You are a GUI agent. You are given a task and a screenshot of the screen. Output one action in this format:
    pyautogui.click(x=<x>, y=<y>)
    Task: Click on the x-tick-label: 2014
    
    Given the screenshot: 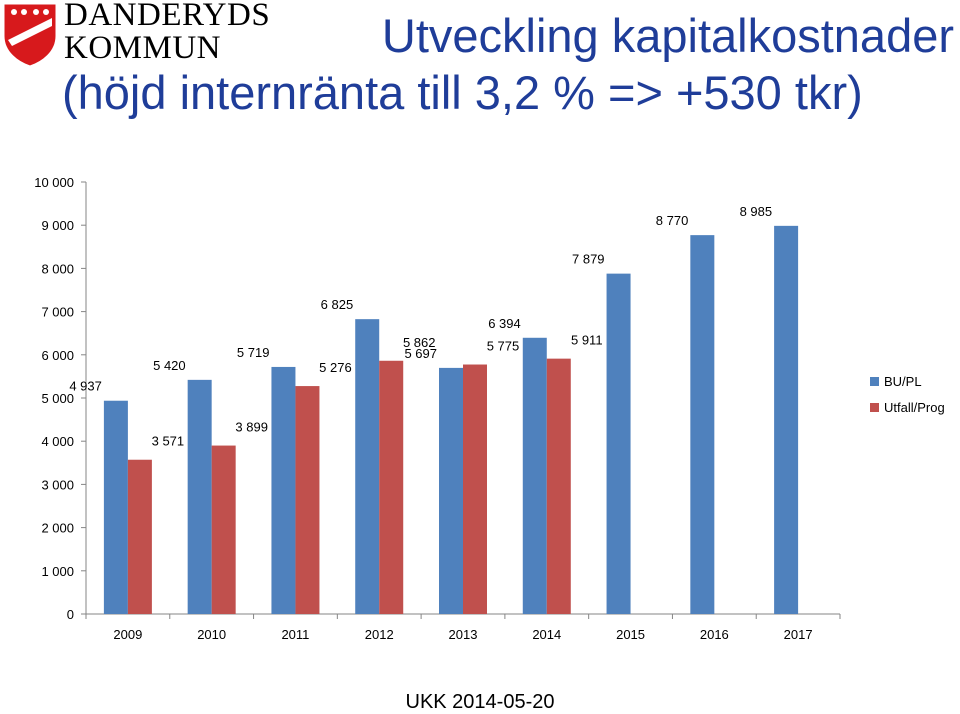 What is the action you would take?
    pyautogui.click(x=546, y=634)
    